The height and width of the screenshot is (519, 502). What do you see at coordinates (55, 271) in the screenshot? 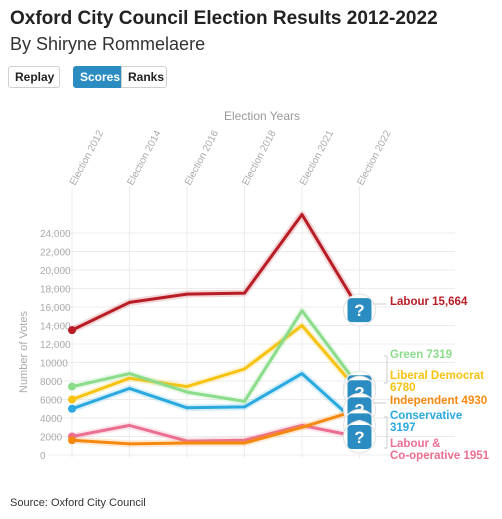
I see `y-tick-label: 20,000` at bounding box center [55, 271].